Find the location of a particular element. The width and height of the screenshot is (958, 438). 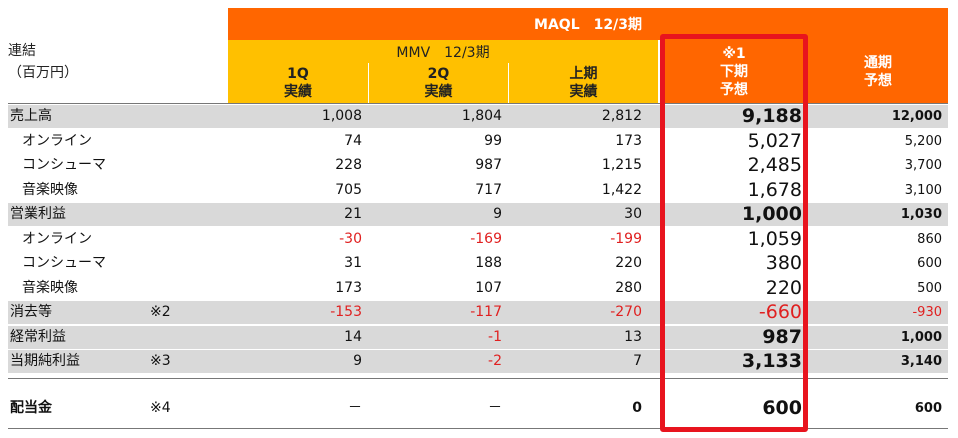

cell-2q: 1,804 is located at coordinates (481, 116).